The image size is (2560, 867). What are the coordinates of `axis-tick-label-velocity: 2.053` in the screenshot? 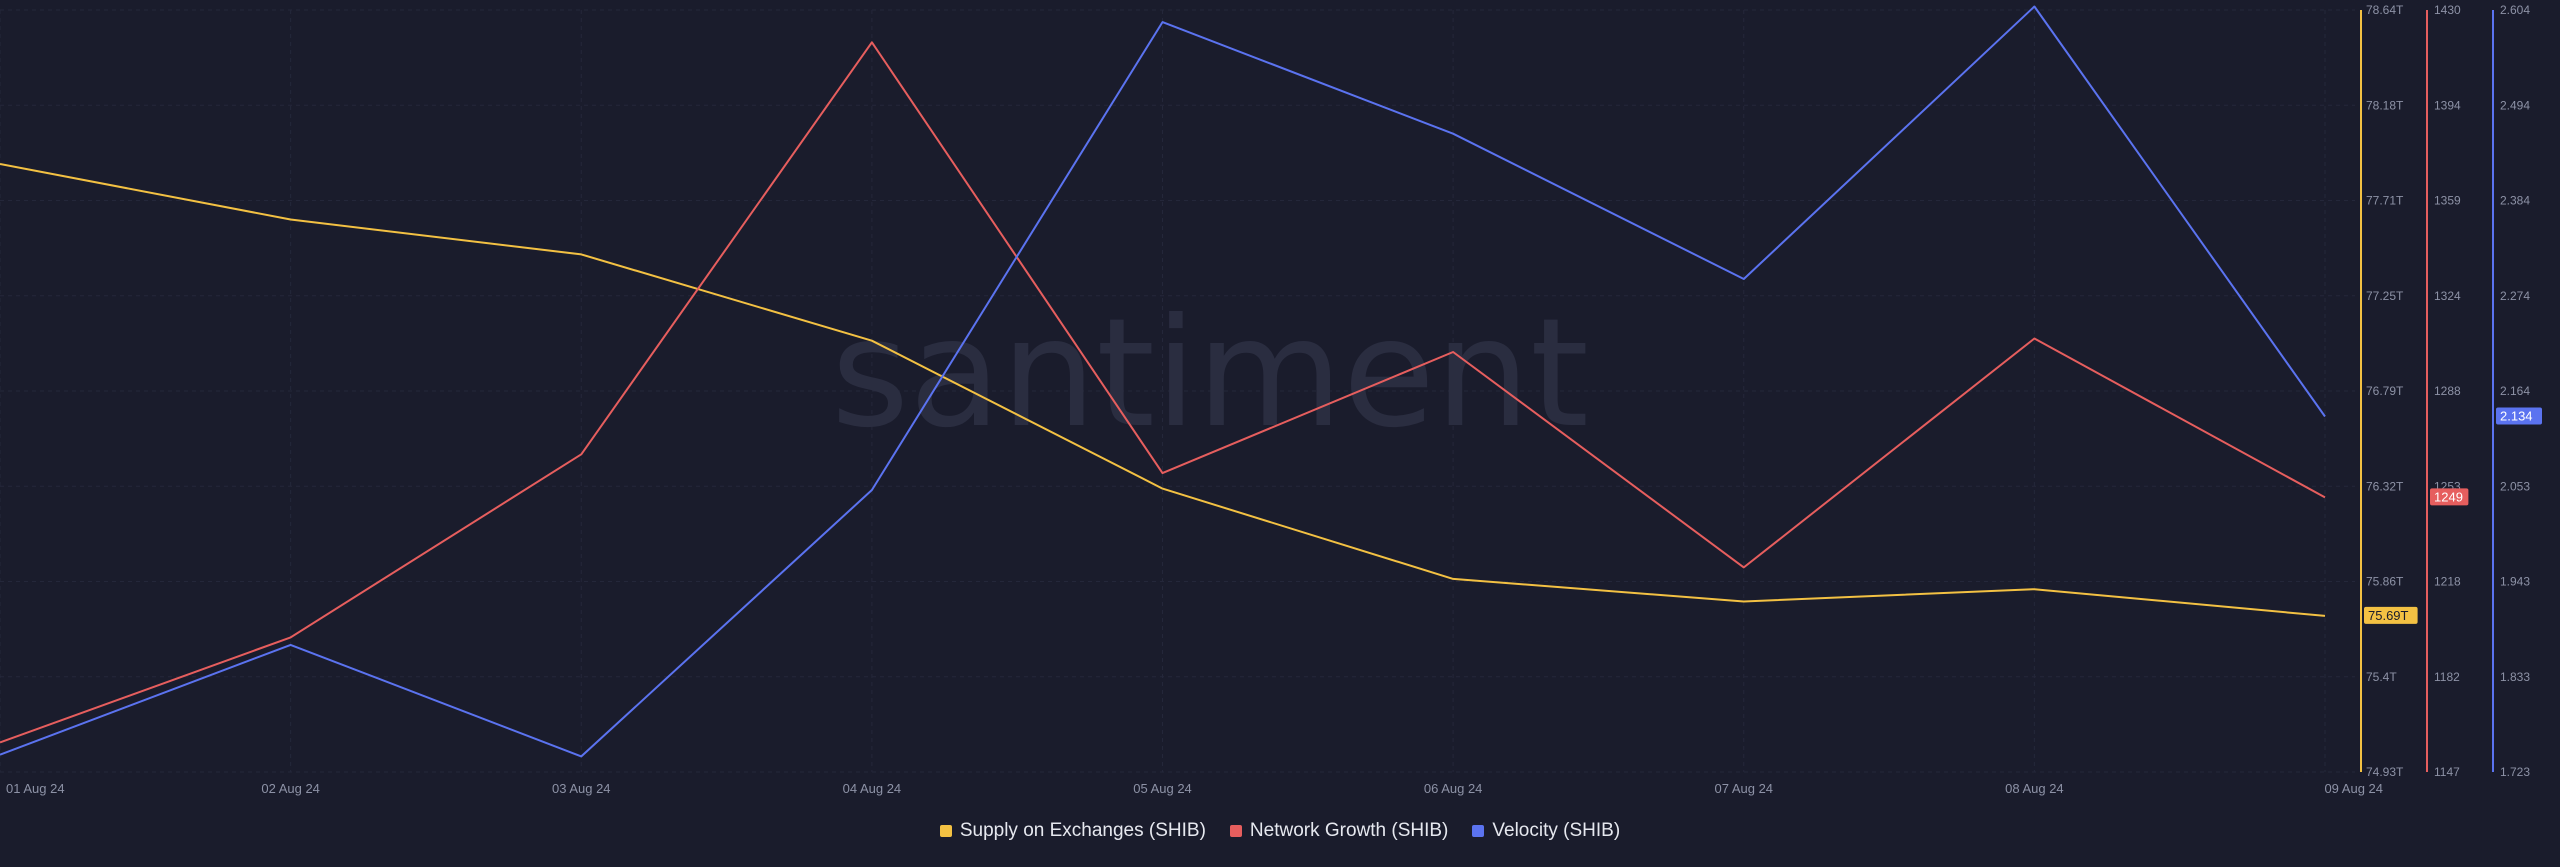 It's located at (2515, 486).